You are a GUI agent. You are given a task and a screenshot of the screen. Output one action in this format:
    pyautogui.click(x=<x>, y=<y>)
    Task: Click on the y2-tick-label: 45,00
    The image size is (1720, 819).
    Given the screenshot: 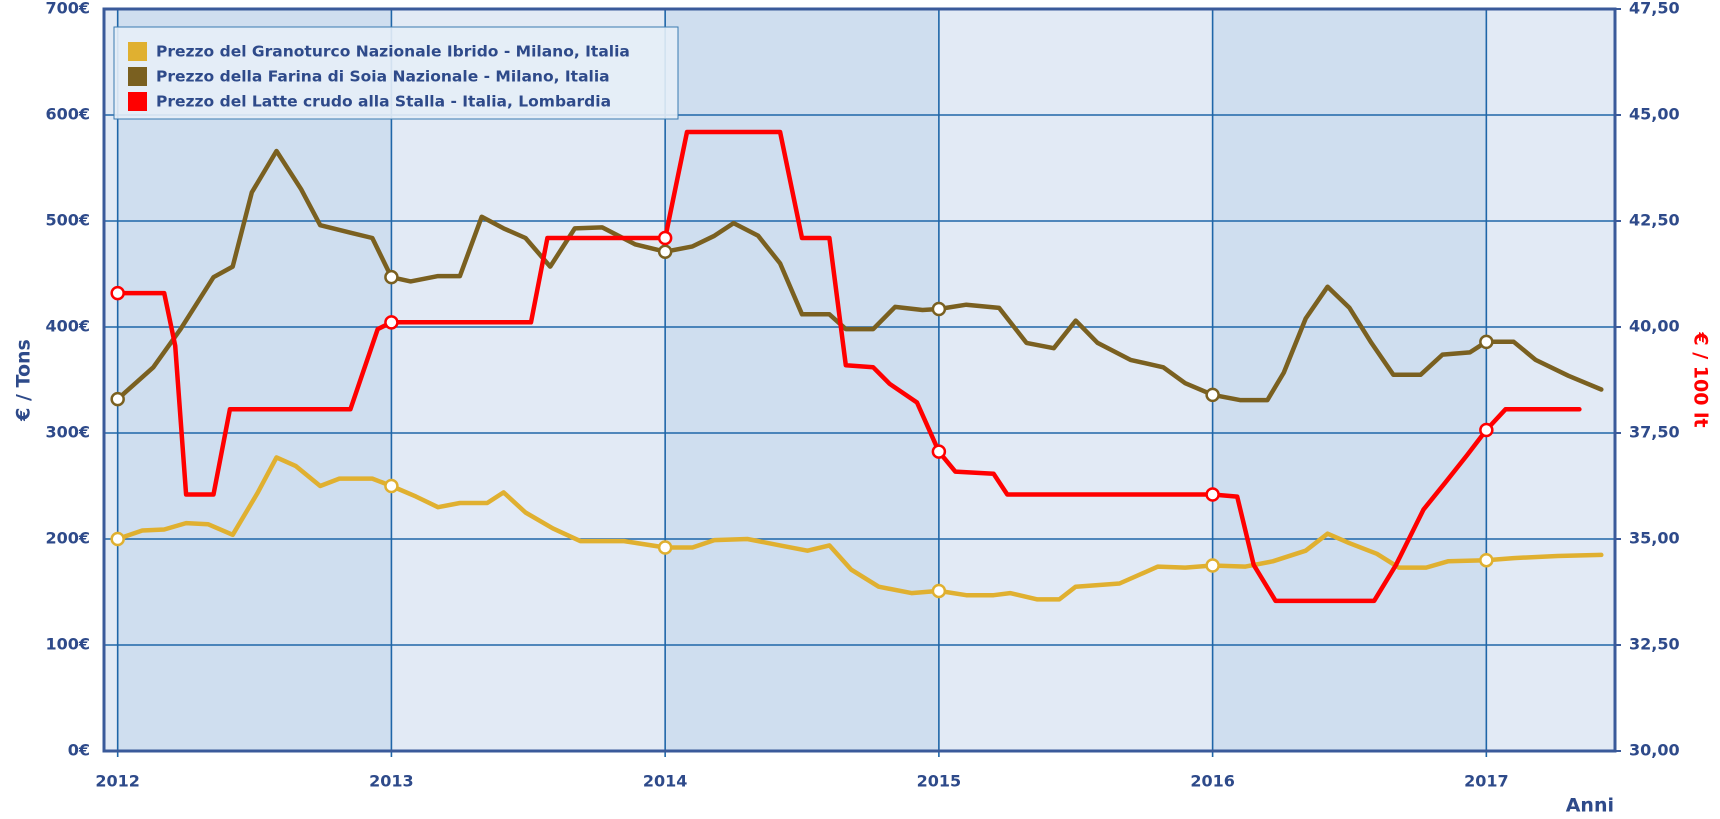 What is the action you would take?
    pyautogui.click(x=1654, y=114)
    